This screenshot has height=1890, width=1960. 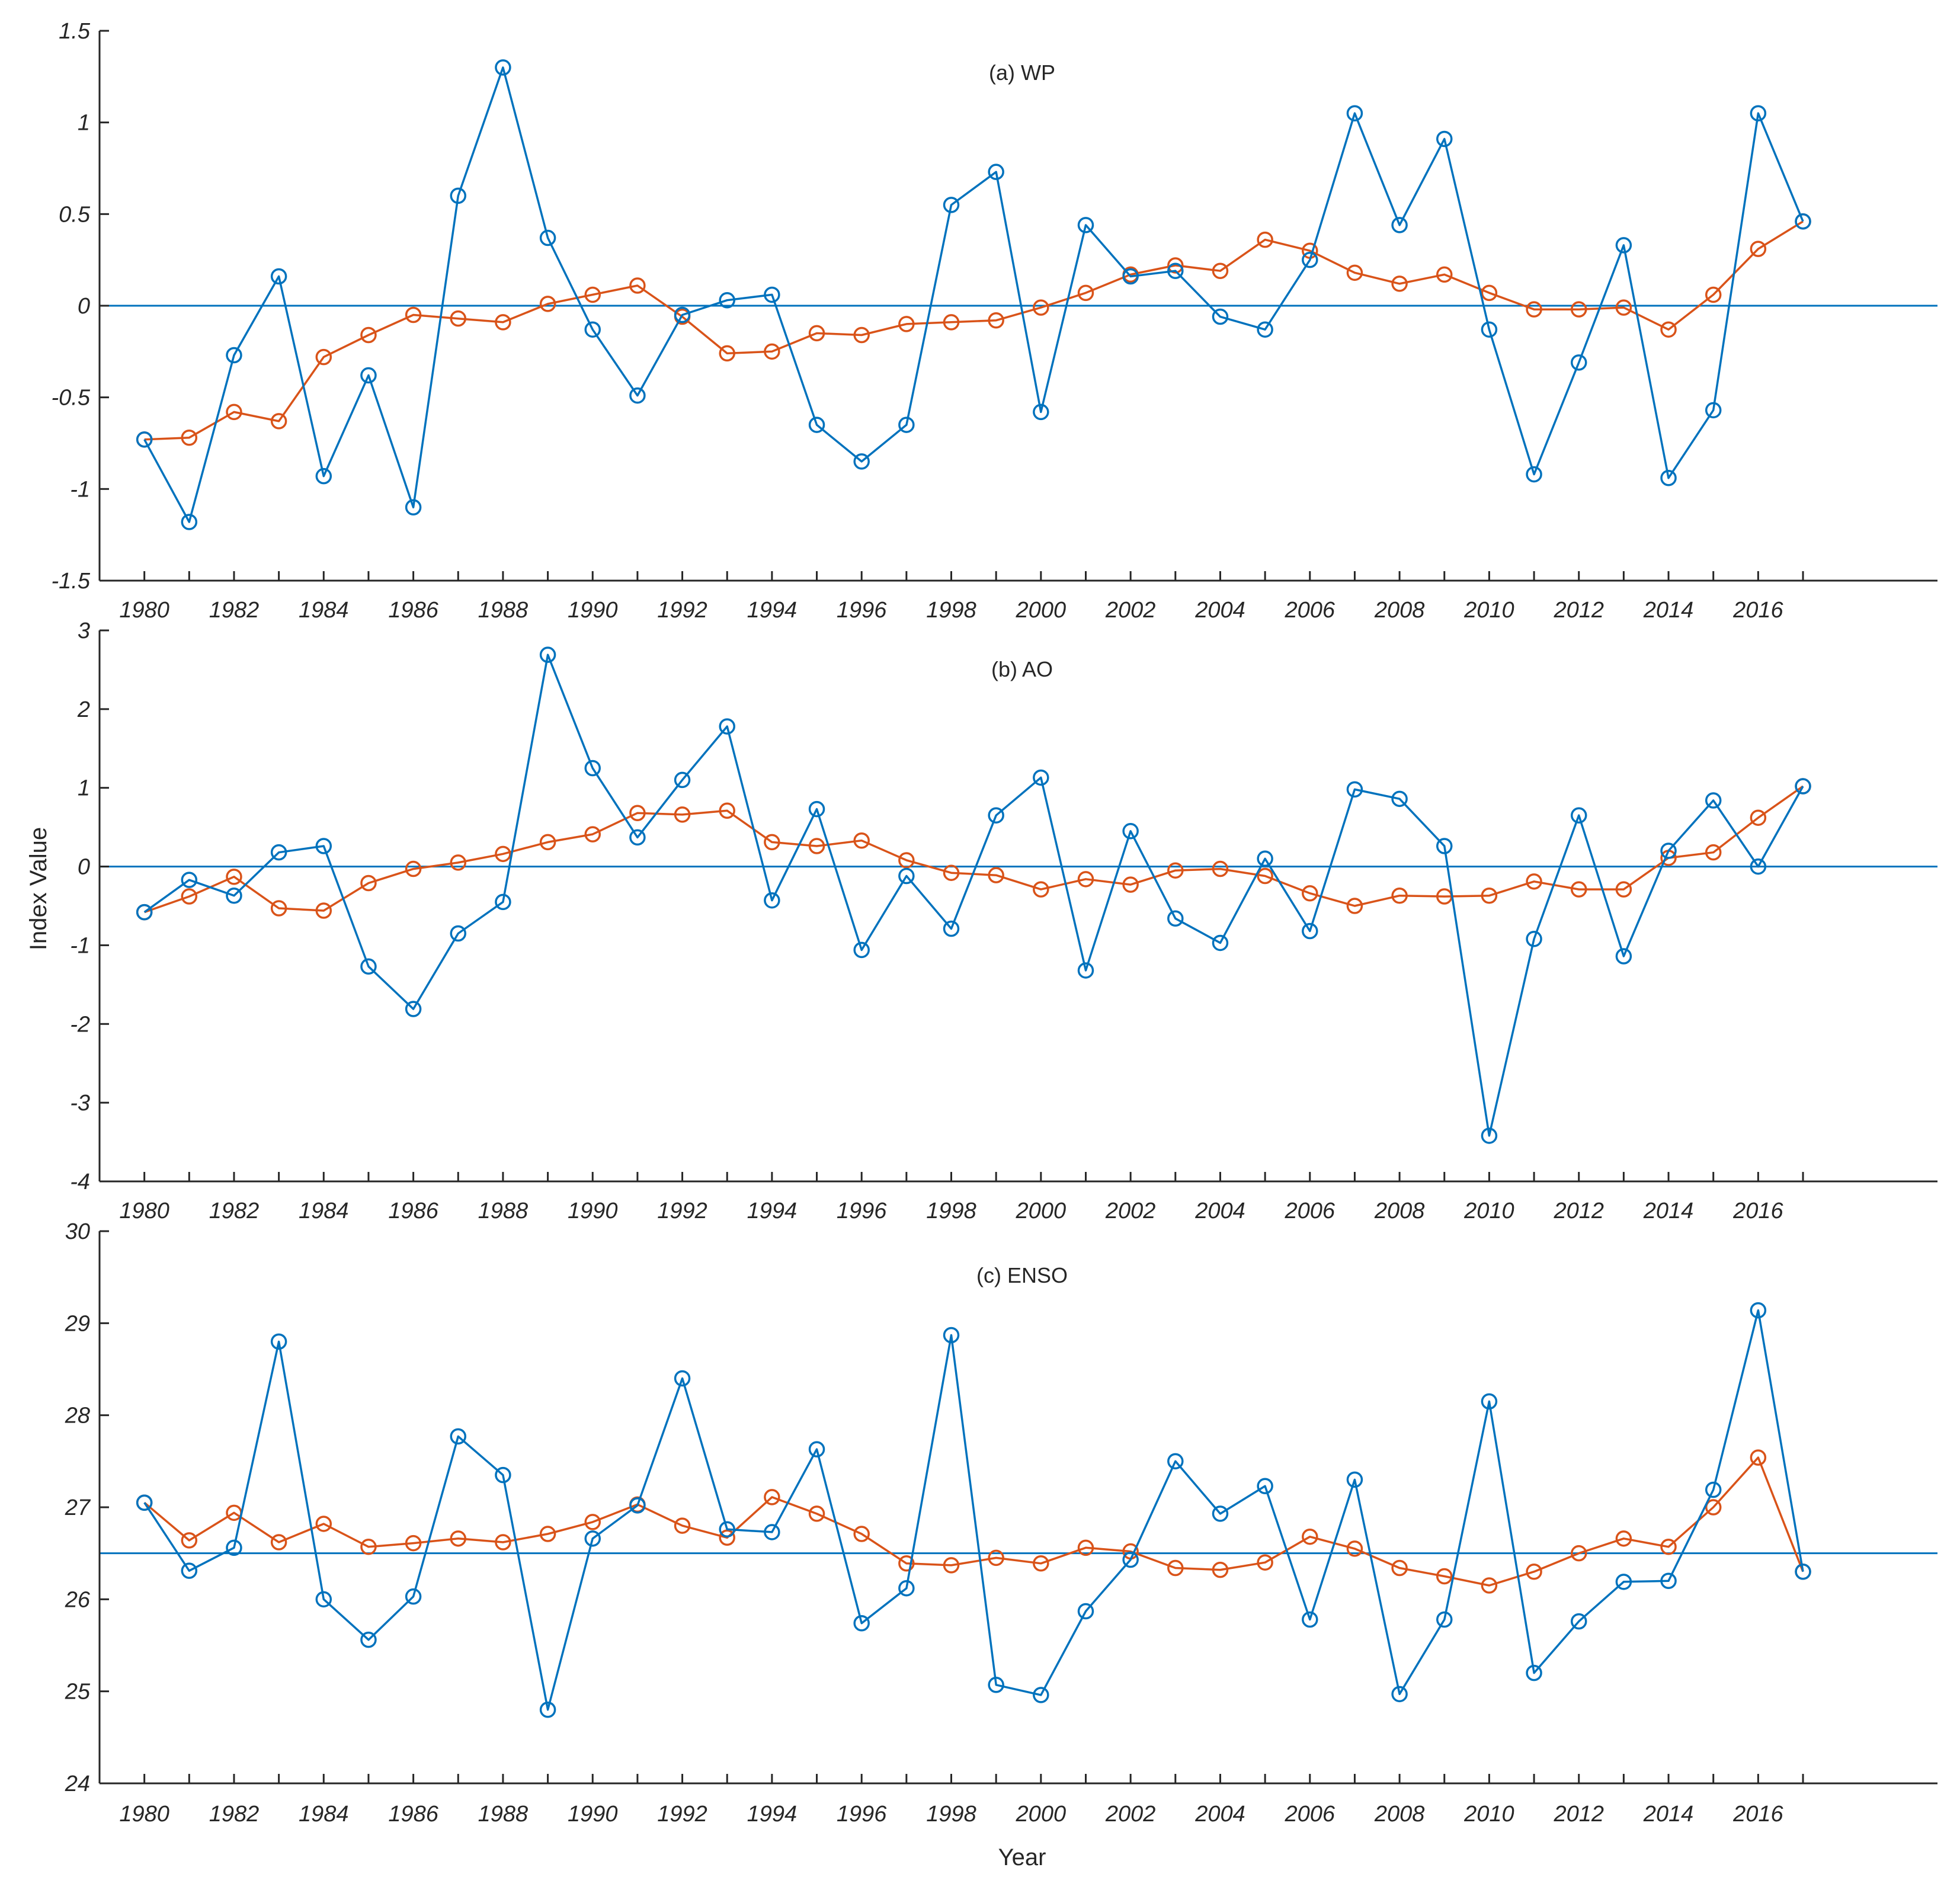 What do you see at coordinates (1399, 1814) in the screenshot?
I see `x-tick-label-enso: 2008` at bounding box center [1399, 1814].